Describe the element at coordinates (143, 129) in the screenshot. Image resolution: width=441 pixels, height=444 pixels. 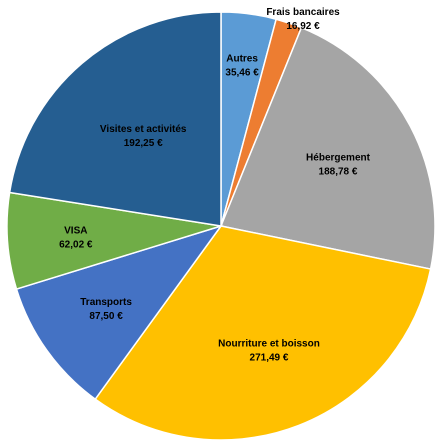
I see `slice-category-label: Visites et activités` at that location.